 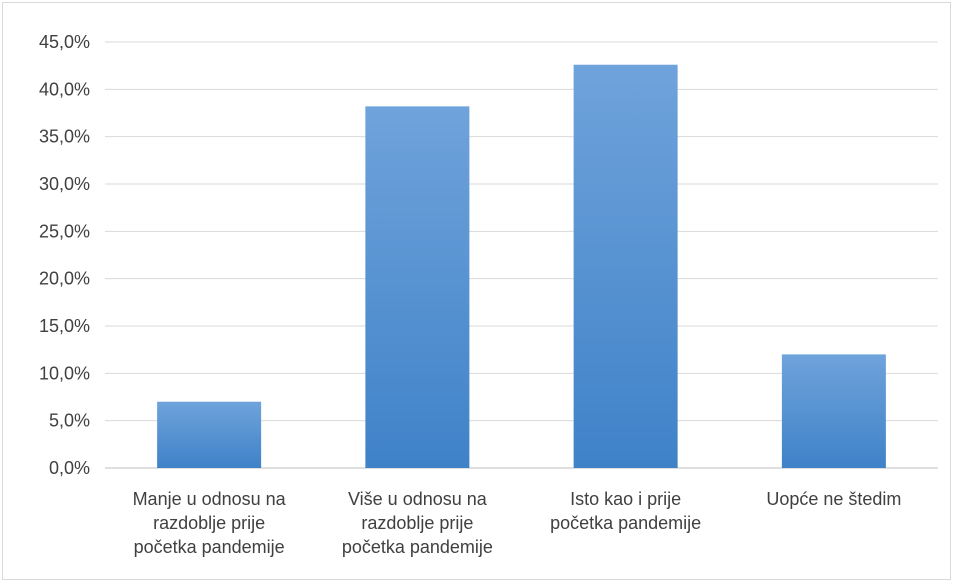 I want to click on y-tick-label: 45,0%, so click(x=64, y=42).